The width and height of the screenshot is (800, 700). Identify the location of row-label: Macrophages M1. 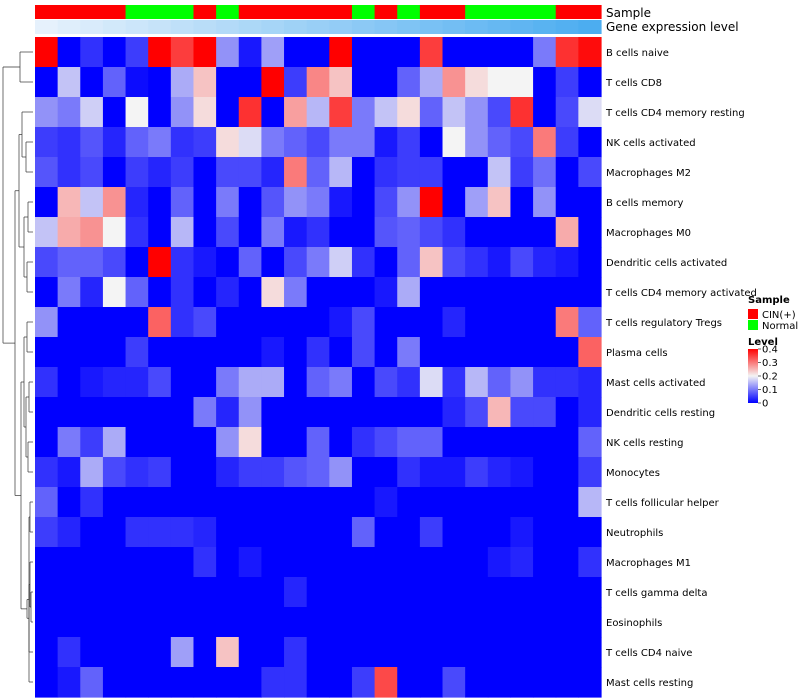
(648, 563).